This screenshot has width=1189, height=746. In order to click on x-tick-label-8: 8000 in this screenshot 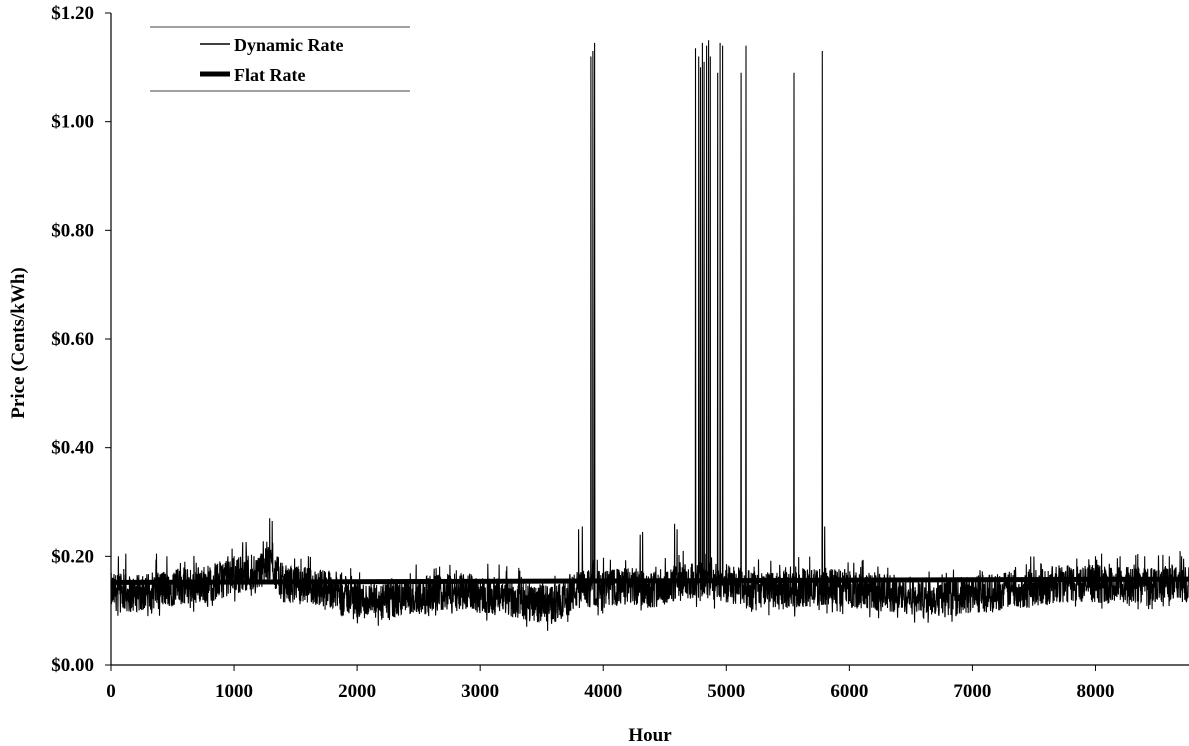, I will do `click(1095, 691)`.